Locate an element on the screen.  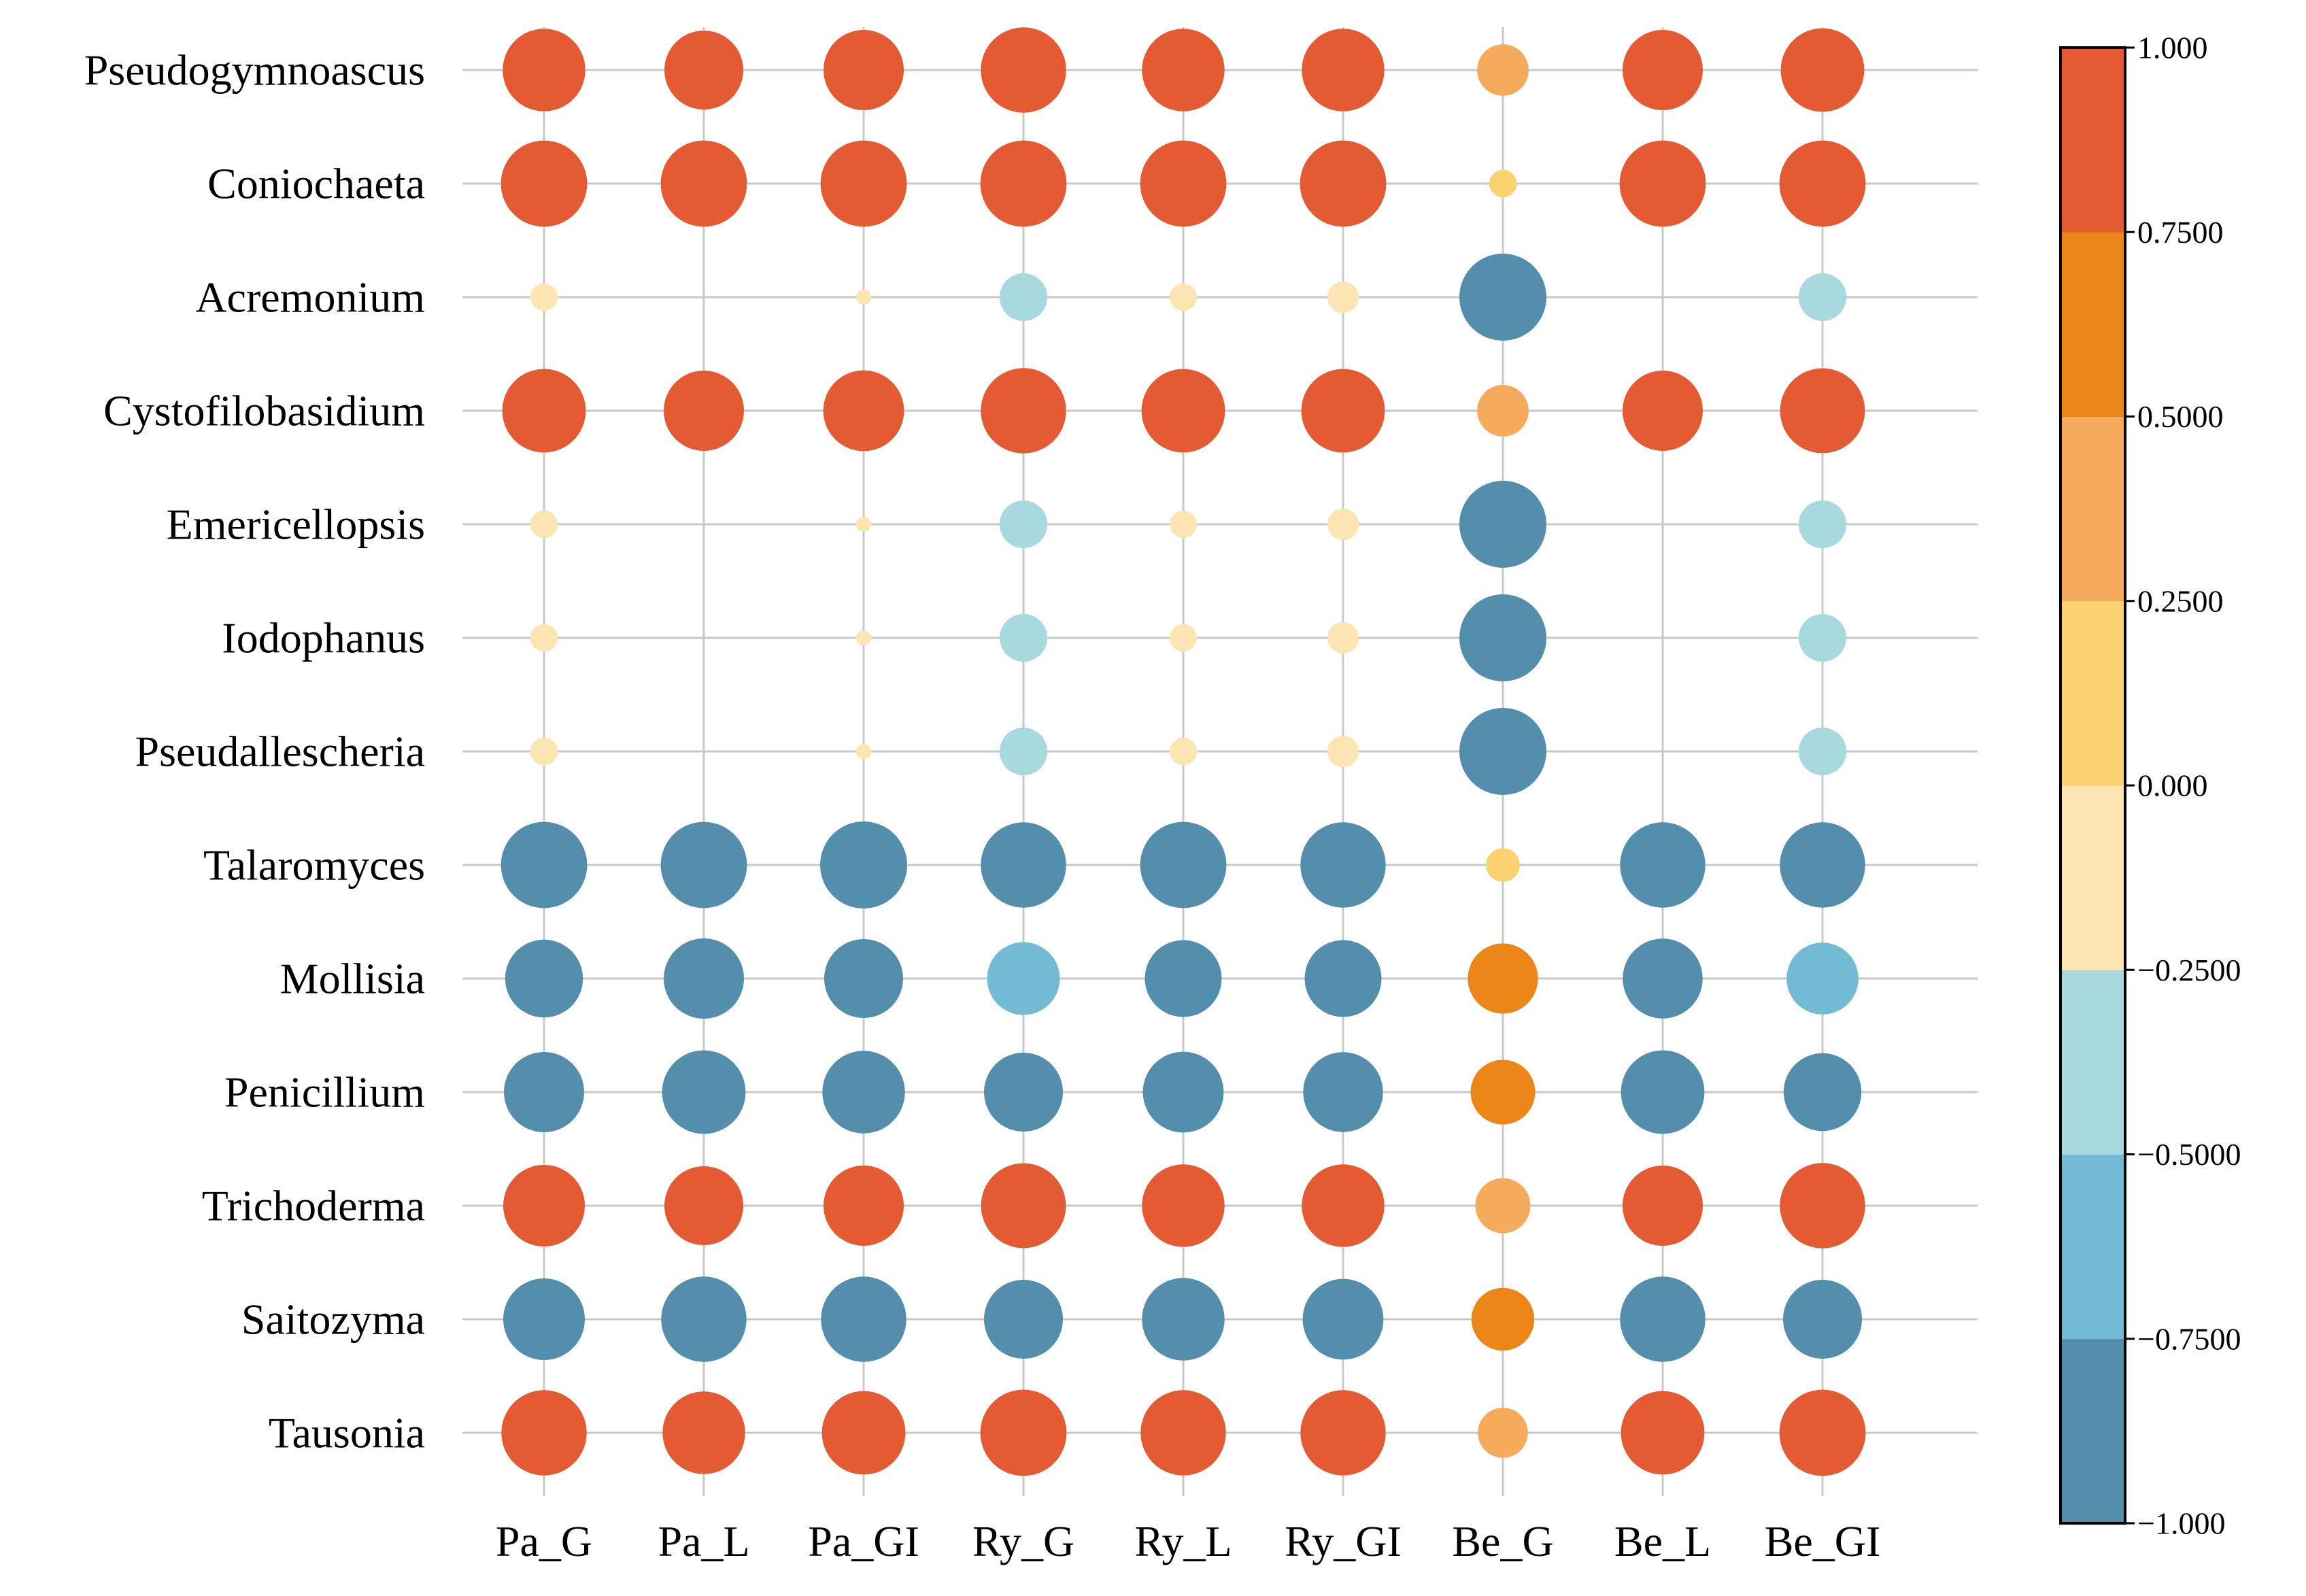
row-label-emericellopsis: Emericellopsis is located at coordinates (296, 524).